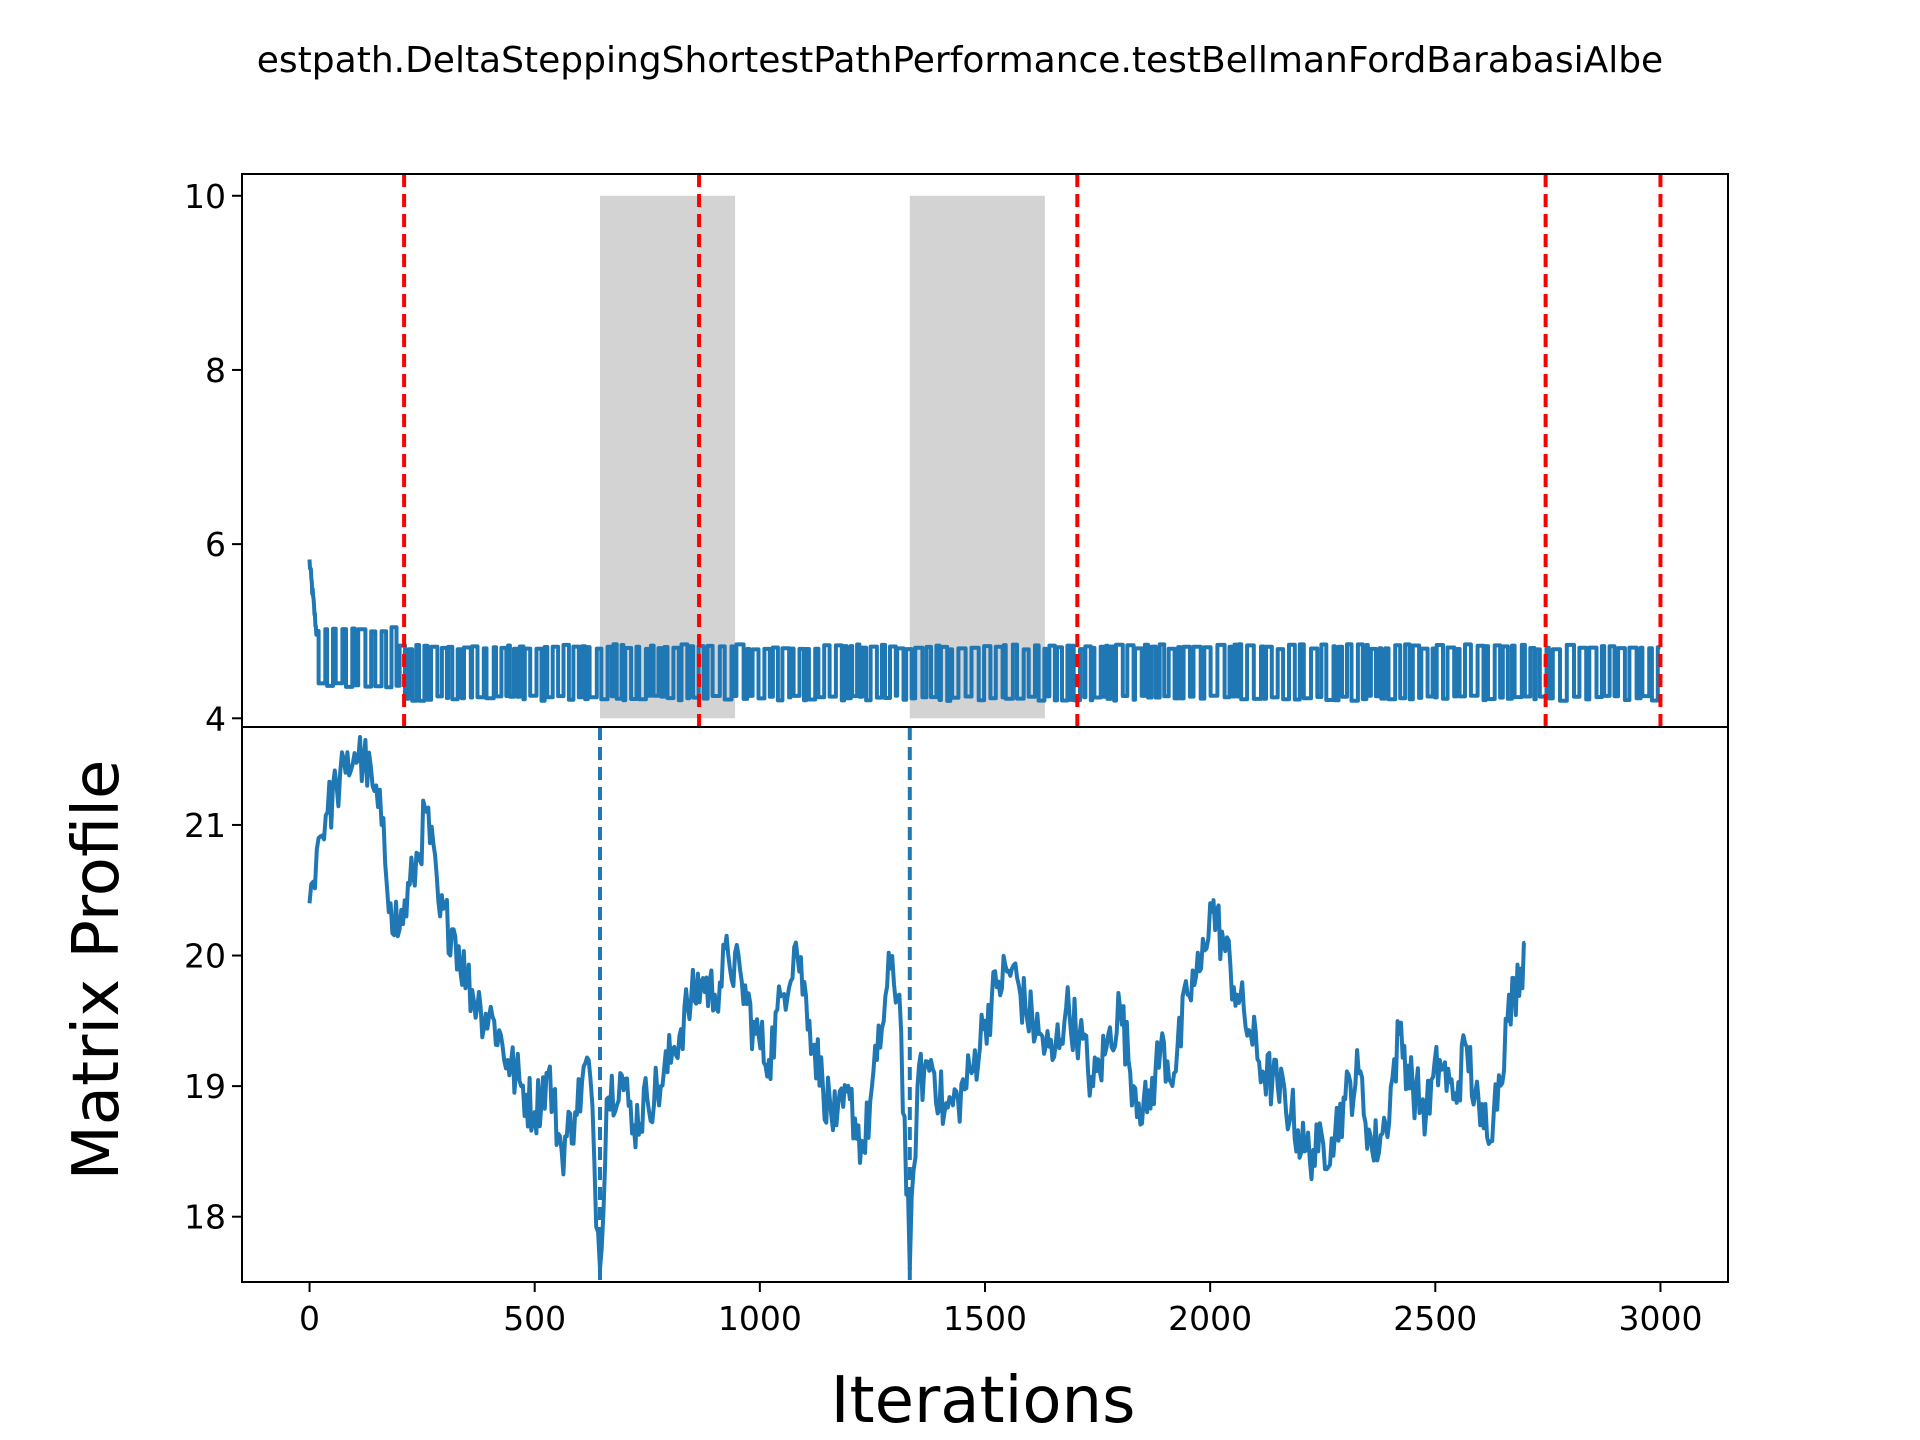 This screenshot has width=1920, height=1440. What do you see at coordinates (215, 544) in the screenshot?
I see `top-y-tick-label: 6` at bounding box center [215, 544].